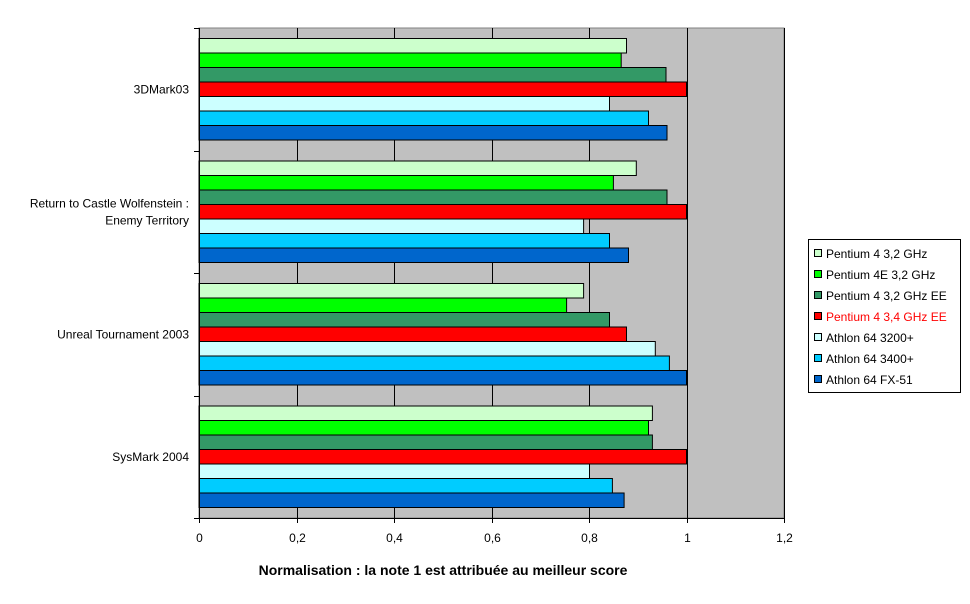  I want to click on category-label: SysMark 2004, so click(150, 457).